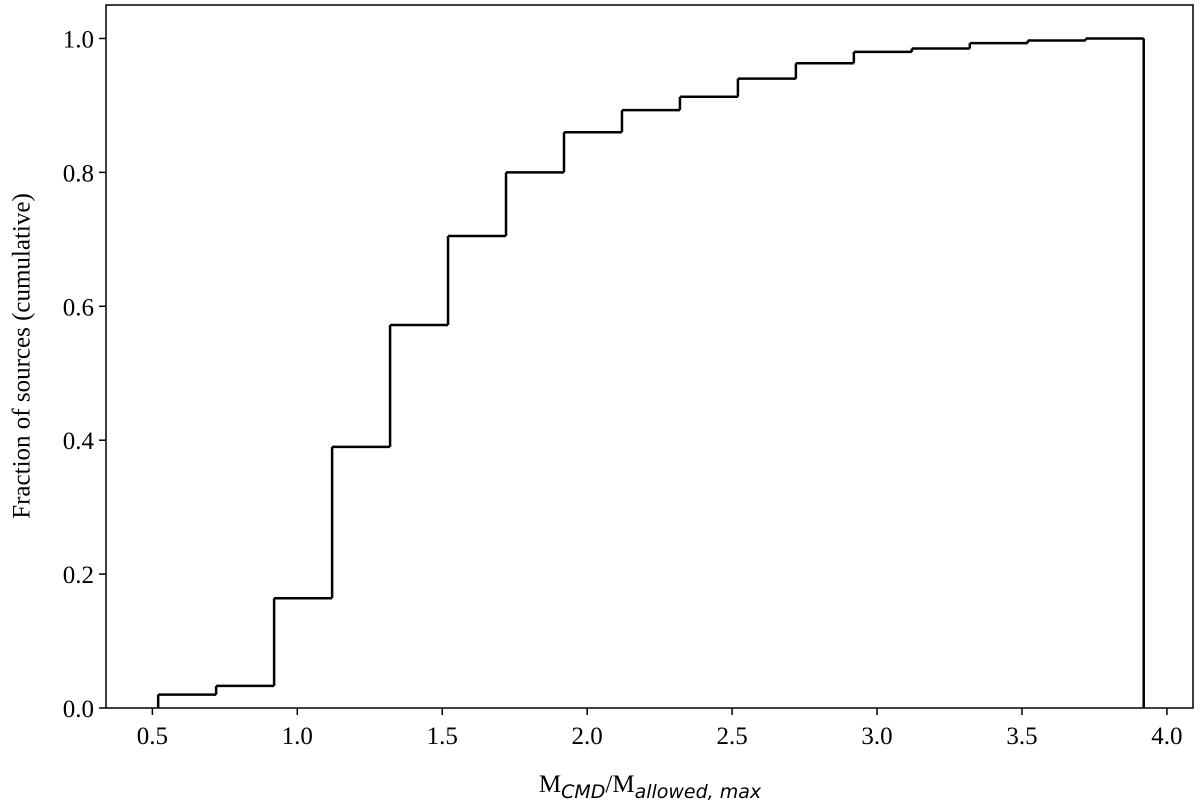  What do you see at coordinates (442, 736) in the screenshot?
I see `x-tick-label: 1.5` at bounding box center [442, 736].